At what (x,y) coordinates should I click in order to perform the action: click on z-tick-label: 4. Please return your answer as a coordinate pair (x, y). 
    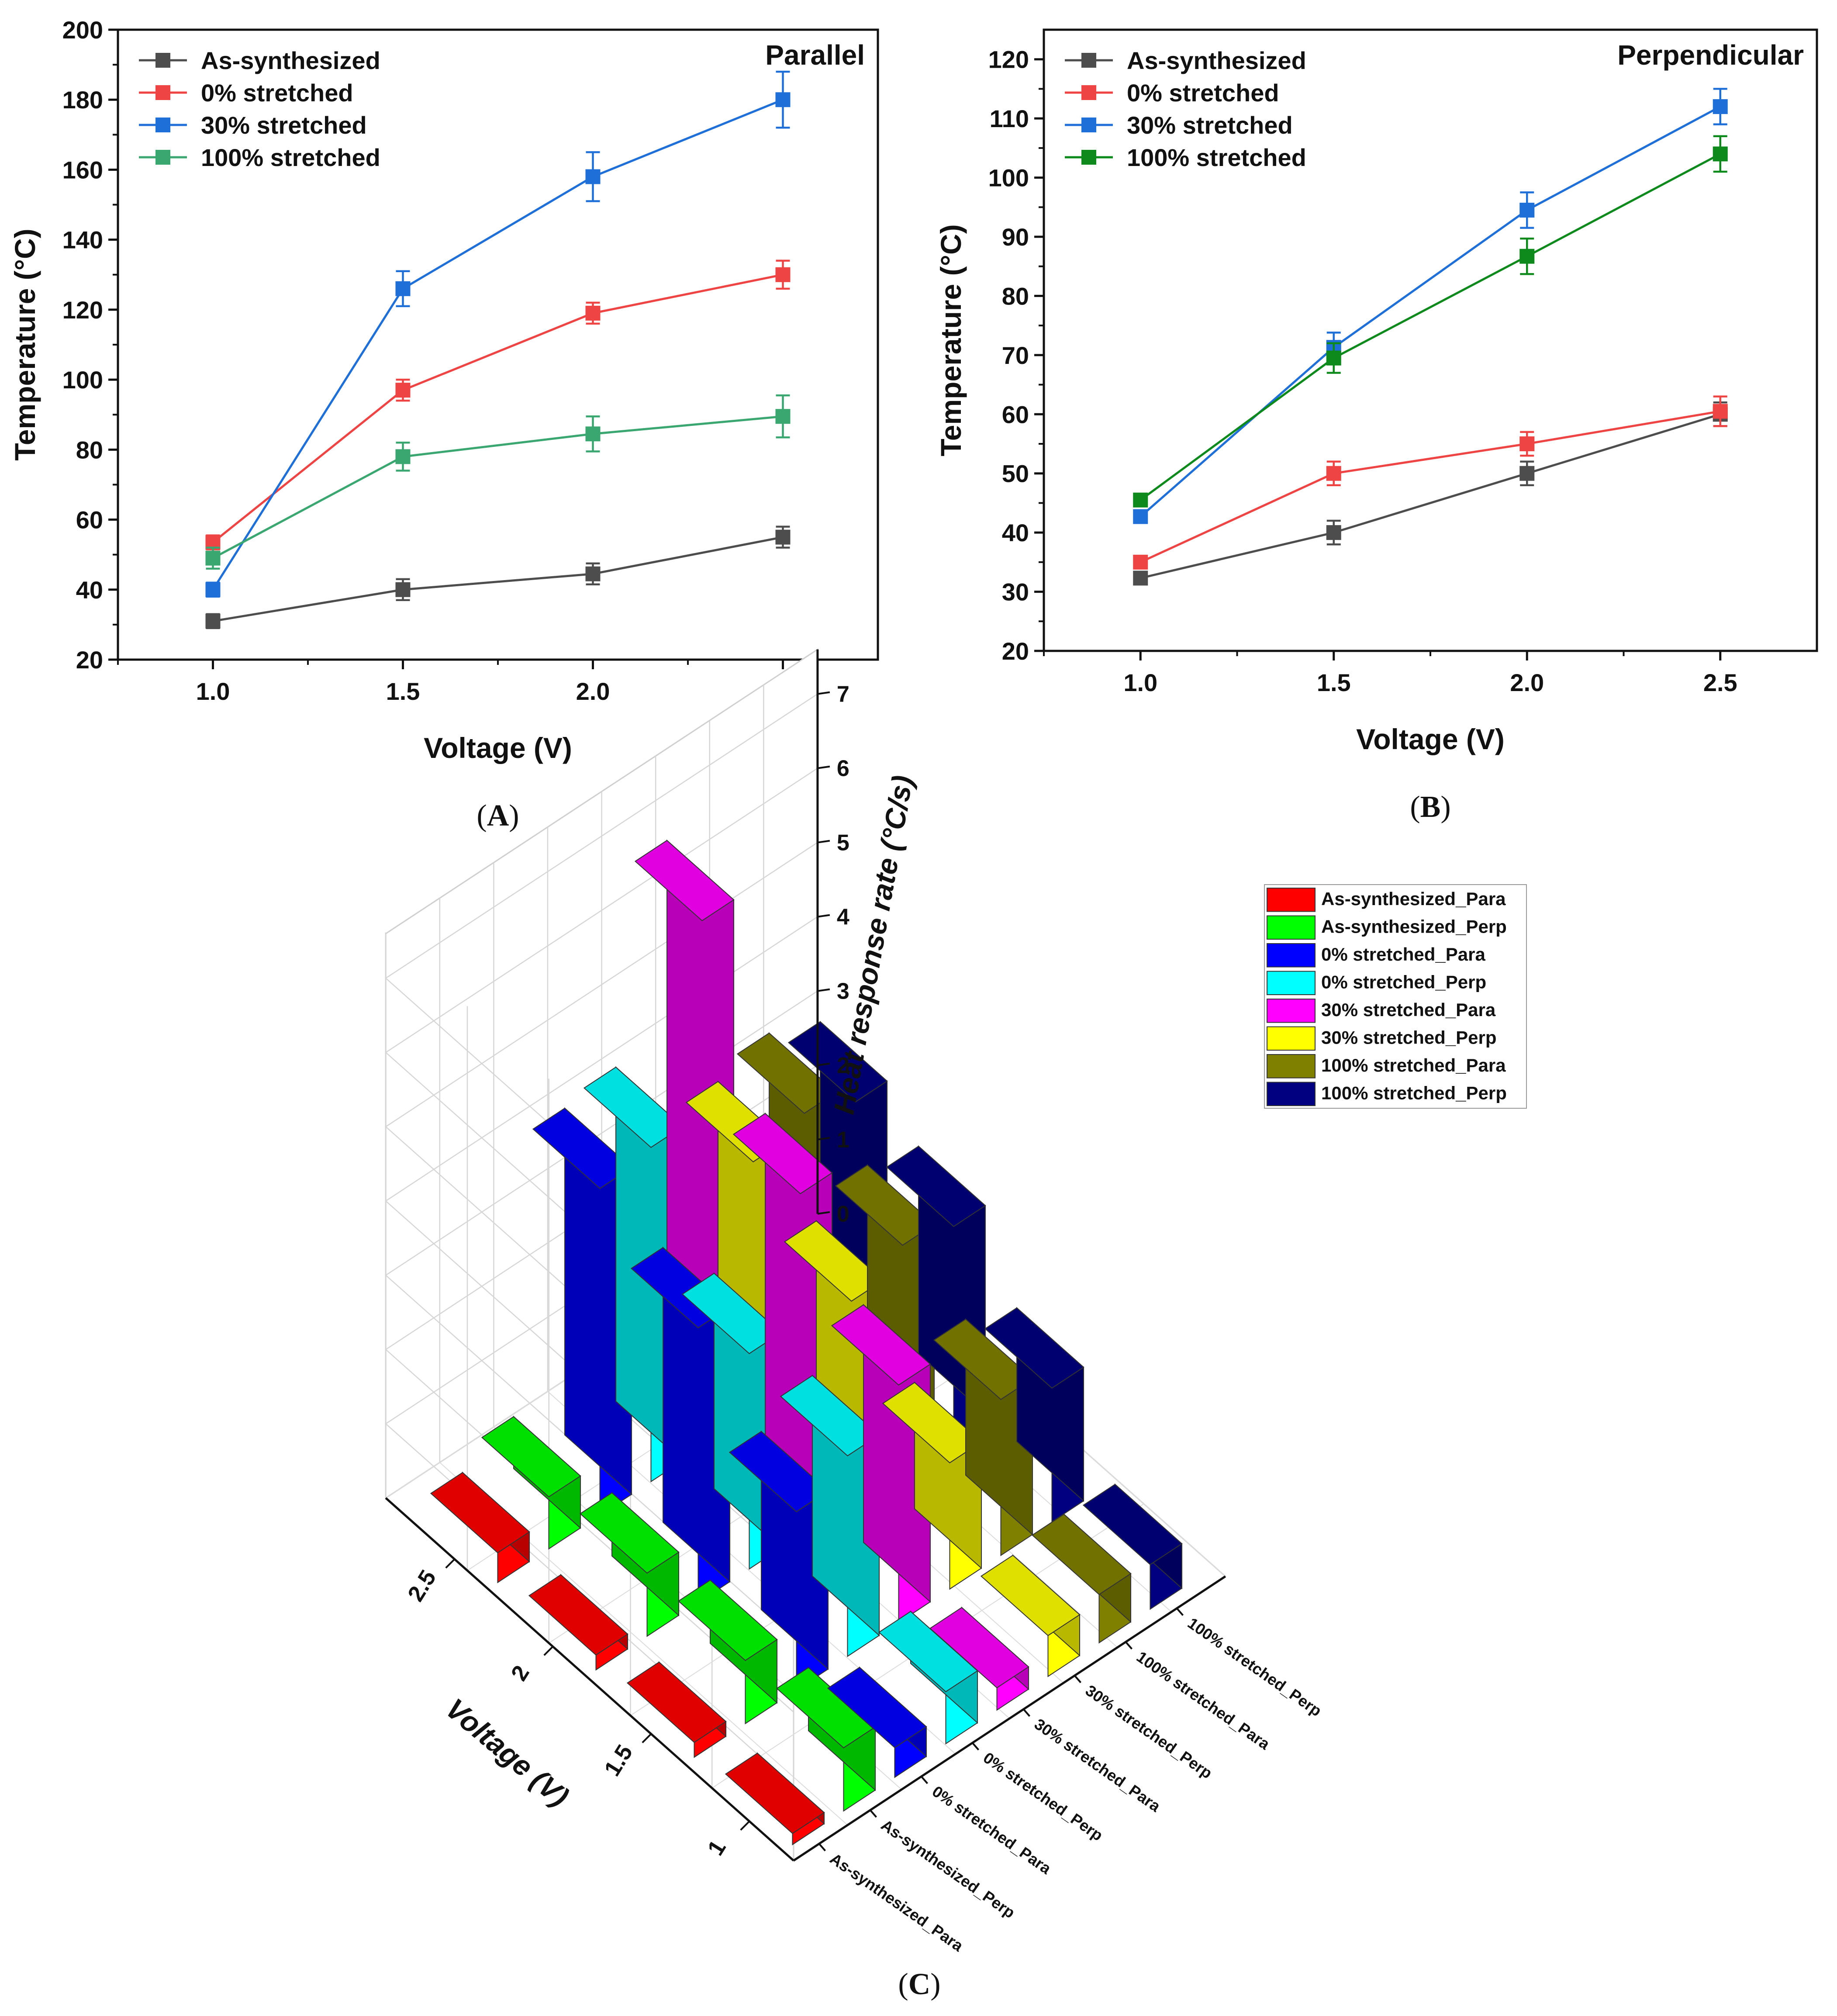
    Looking at the image, I should click on (843, 917).